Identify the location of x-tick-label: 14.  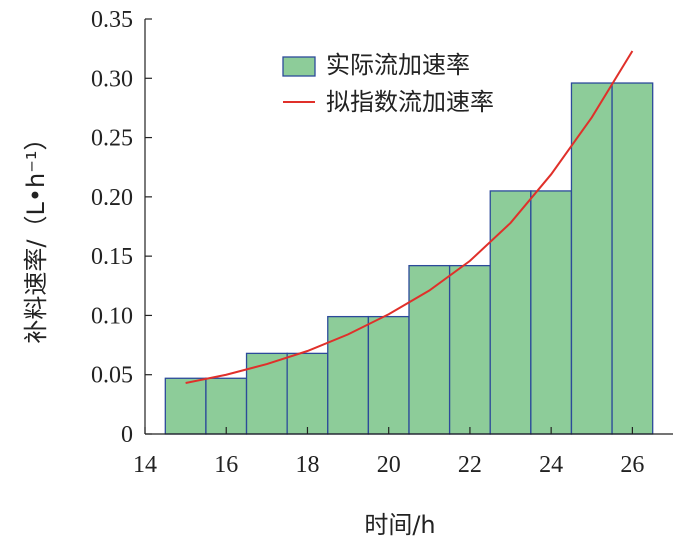
(145, 465).